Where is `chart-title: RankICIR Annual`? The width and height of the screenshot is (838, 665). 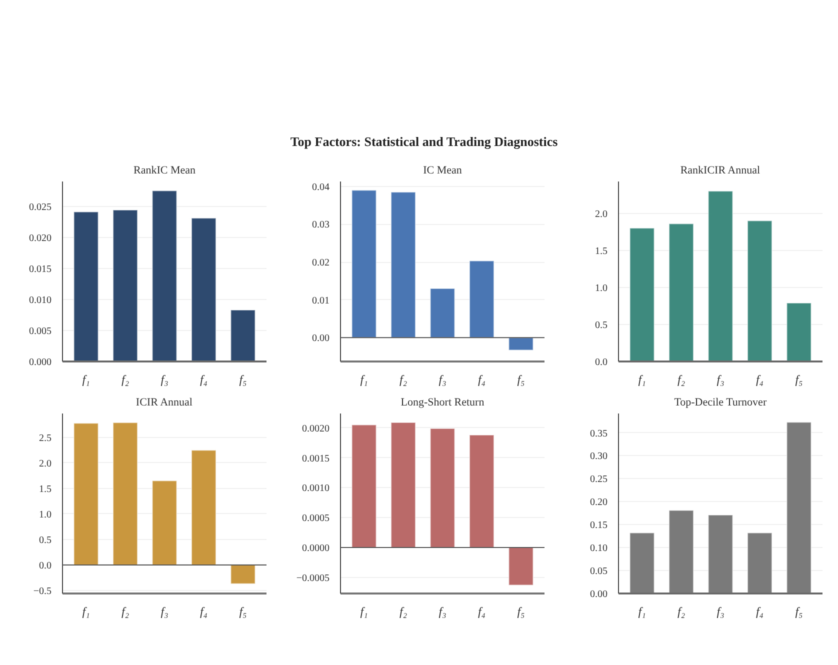
chart-title: RankICIR Annual is located at coordinates (720, 170).